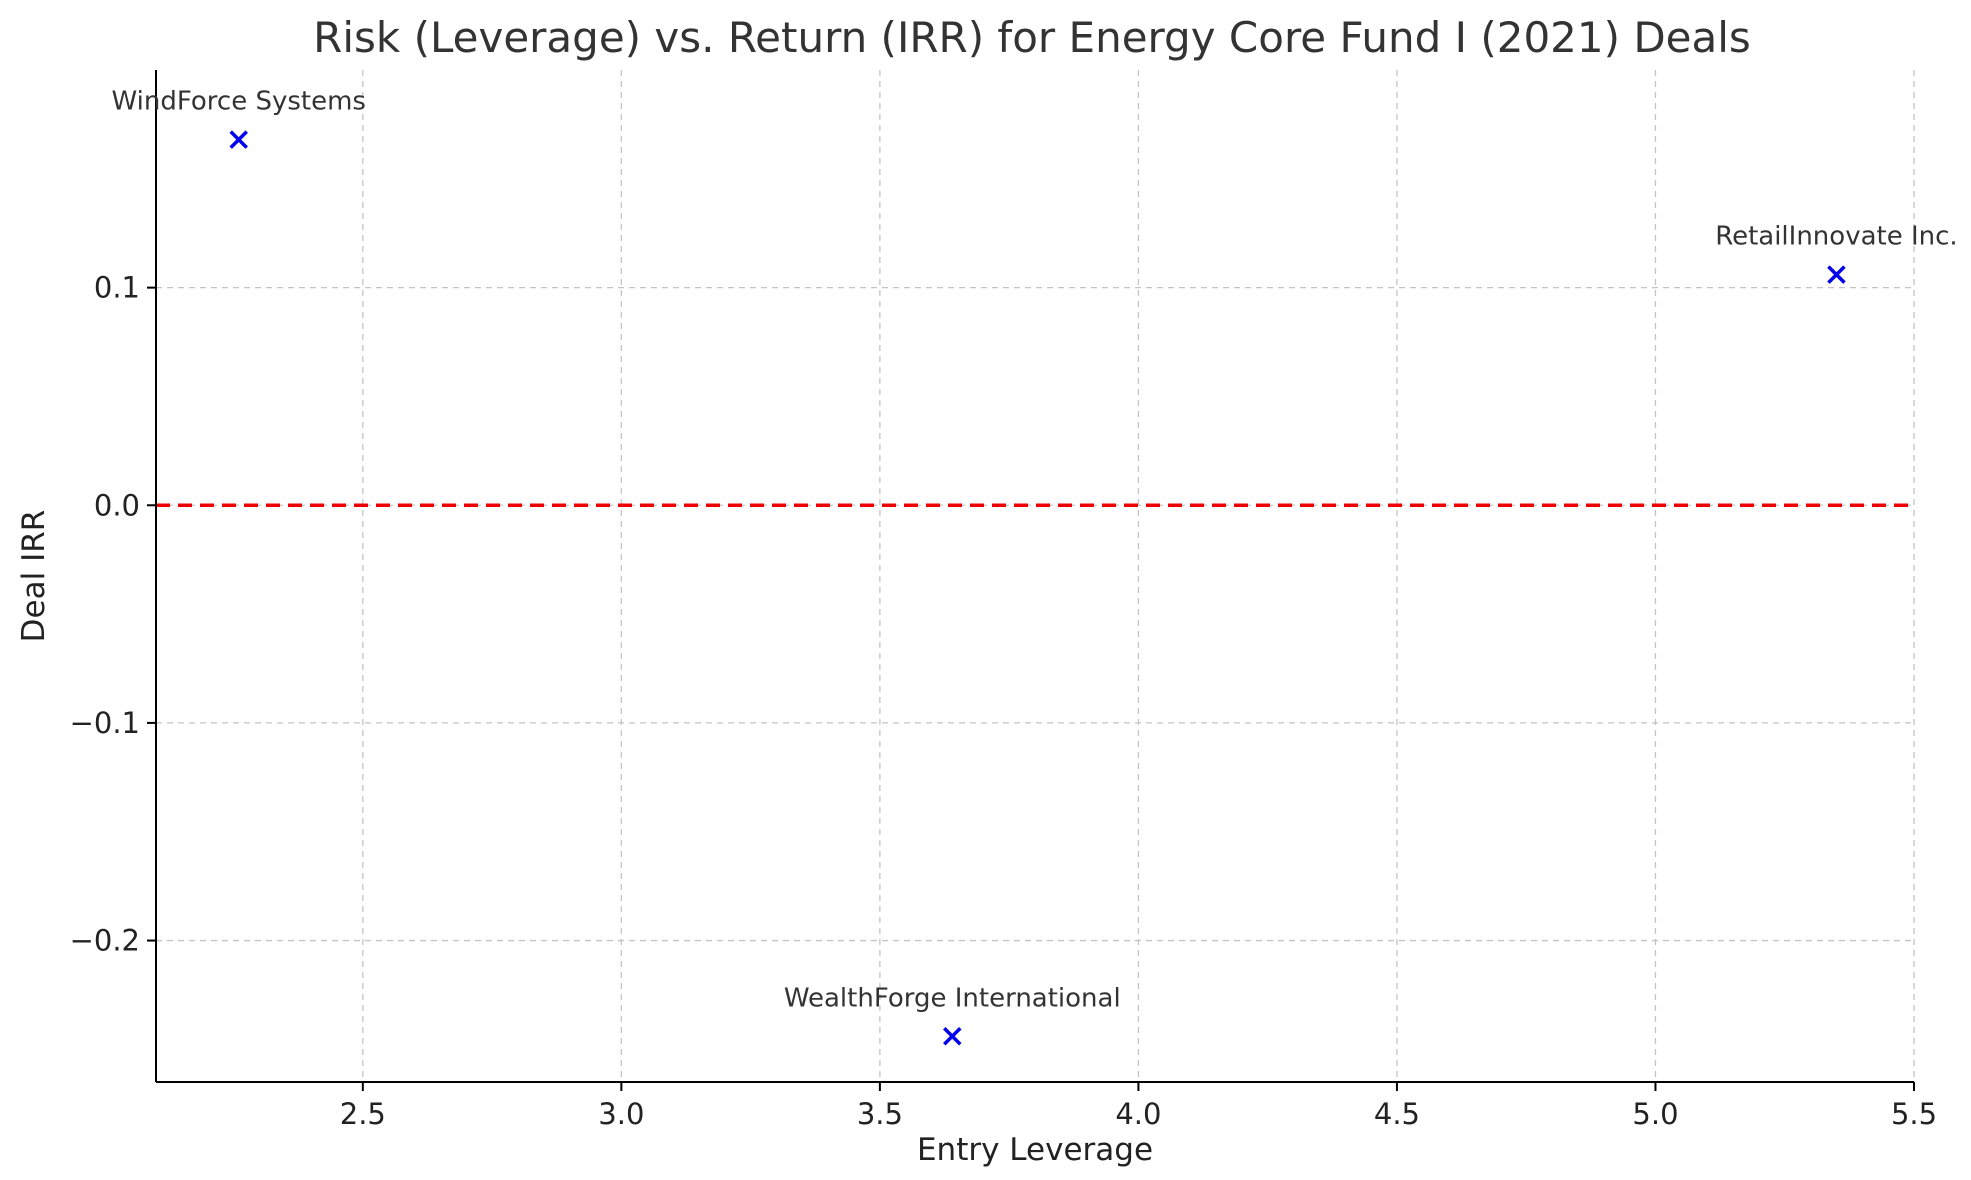  What do you see at coordinates (117, 505) in the screenshot?
I see `y-tick-label: 0.0` at bounding box center [117, 505].